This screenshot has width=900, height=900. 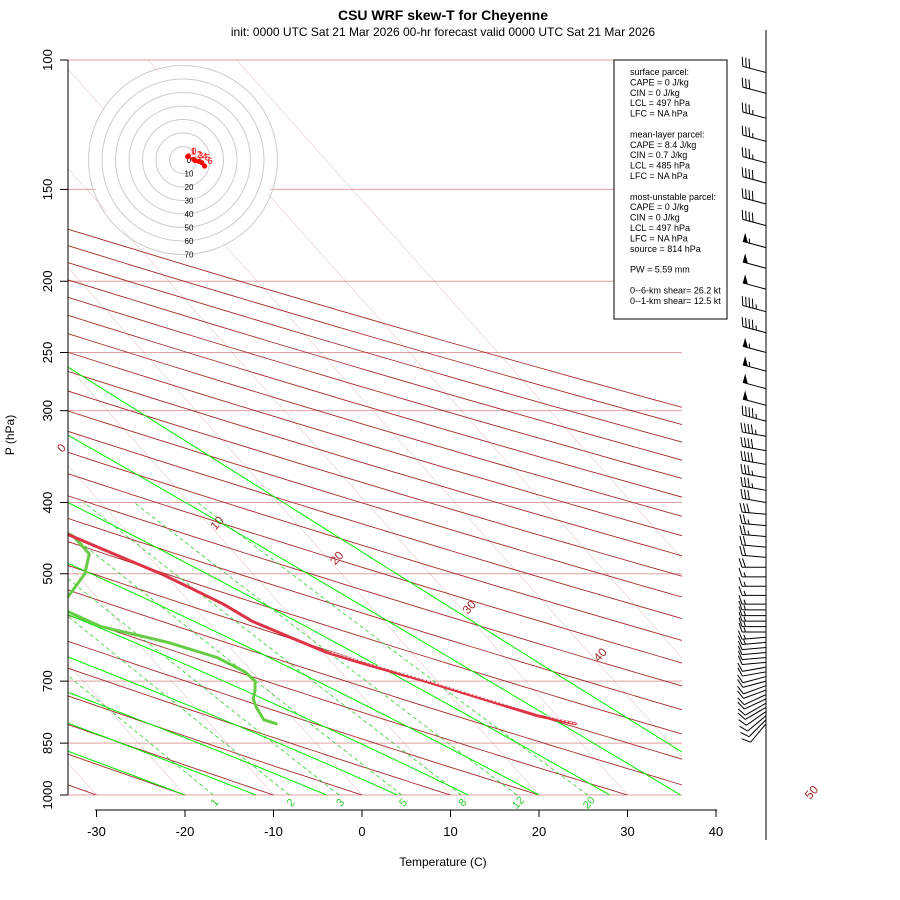 What do you see at coordinates (745, 361) in the screenshot?
I see `wind-barb-flag` at bounding box center [745, 361].